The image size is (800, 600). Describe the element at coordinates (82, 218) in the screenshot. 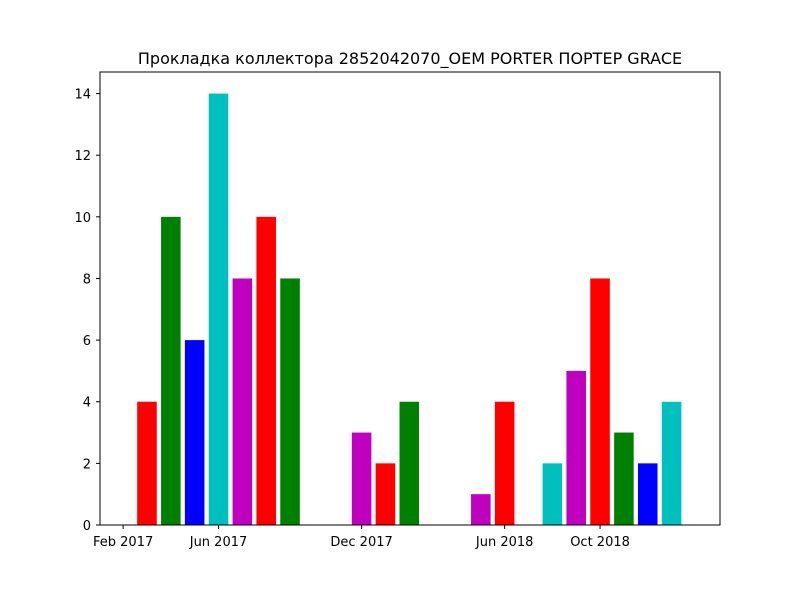

I see `y-tick-label: 10` at that location.